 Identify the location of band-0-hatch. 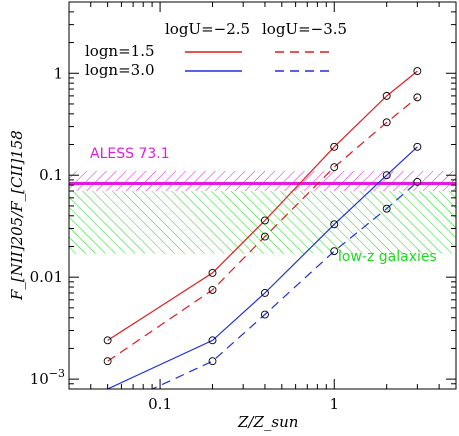
(262, 181).